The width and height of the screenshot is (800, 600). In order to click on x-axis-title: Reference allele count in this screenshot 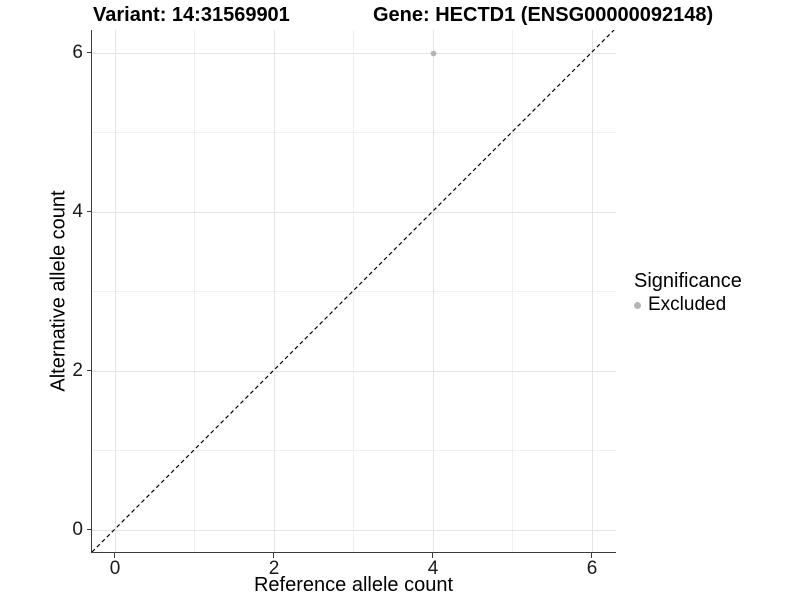, I will do `click(353, 585)`.